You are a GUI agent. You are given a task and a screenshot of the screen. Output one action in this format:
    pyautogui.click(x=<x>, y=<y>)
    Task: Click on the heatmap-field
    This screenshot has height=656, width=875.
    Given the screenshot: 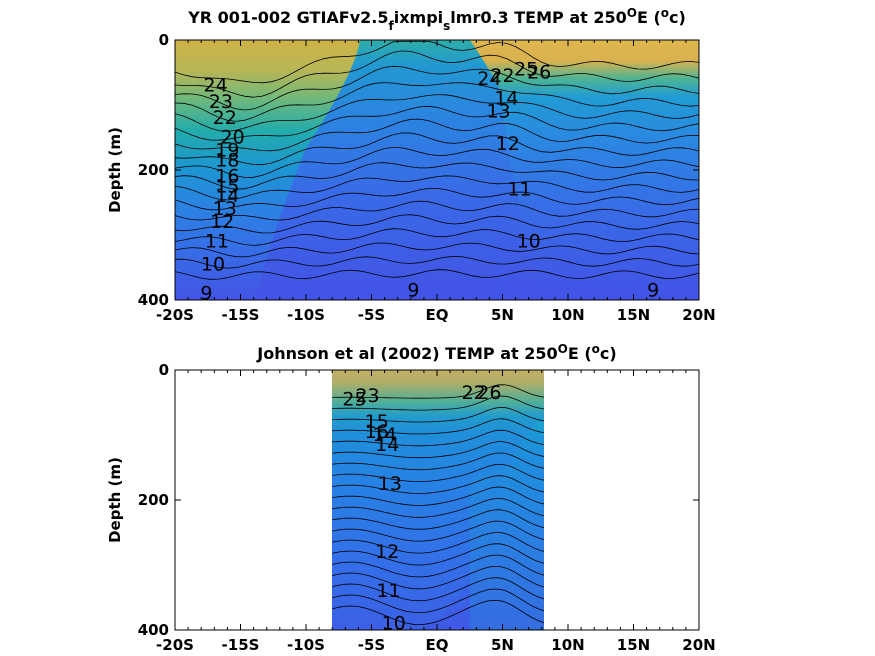 What is the action you would take?
    pyautogui.click(x=438, y=500)
    